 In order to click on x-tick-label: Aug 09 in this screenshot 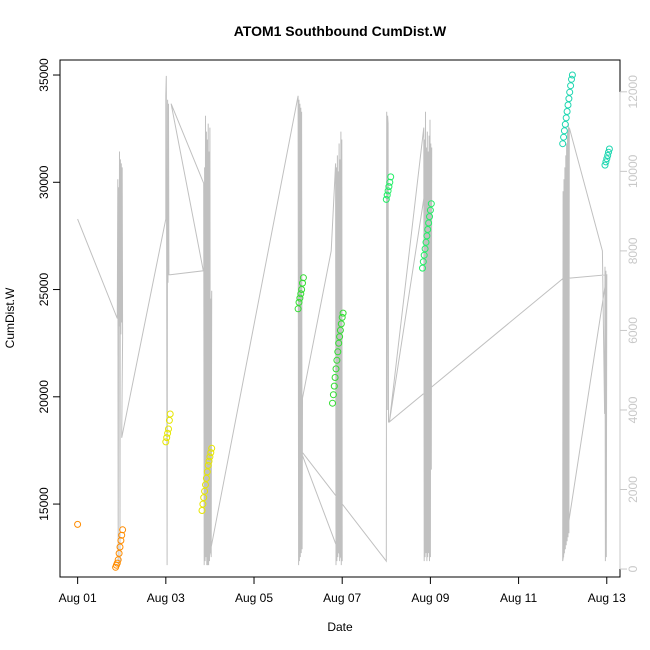, I will do `click(430, 598)`.